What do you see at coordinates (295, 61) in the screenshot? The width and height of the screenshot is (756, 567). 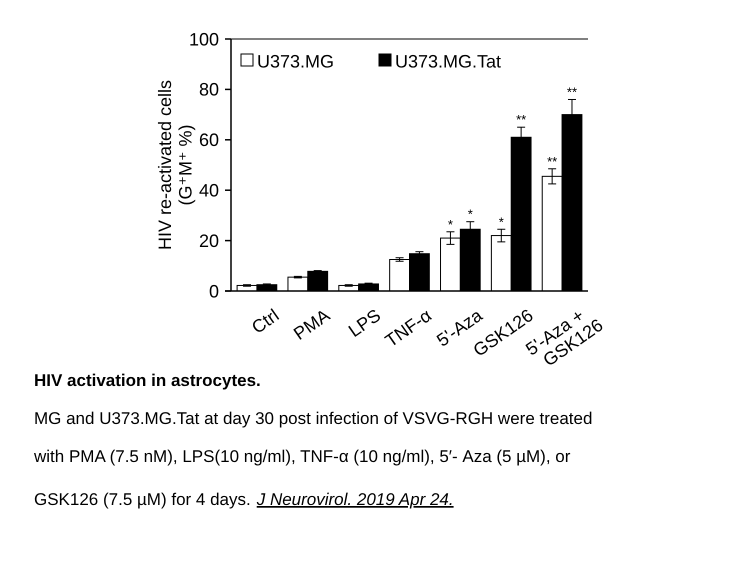 I see `legend-label: U373.MG` at bounding box center [295, 61].